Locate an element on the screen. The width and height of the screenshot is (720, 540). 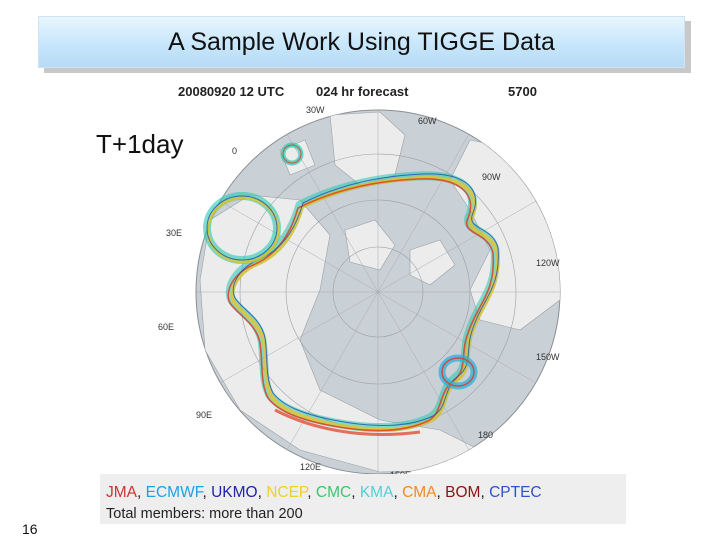
model-name-bom: BOM is located at coordinates (463, 492).